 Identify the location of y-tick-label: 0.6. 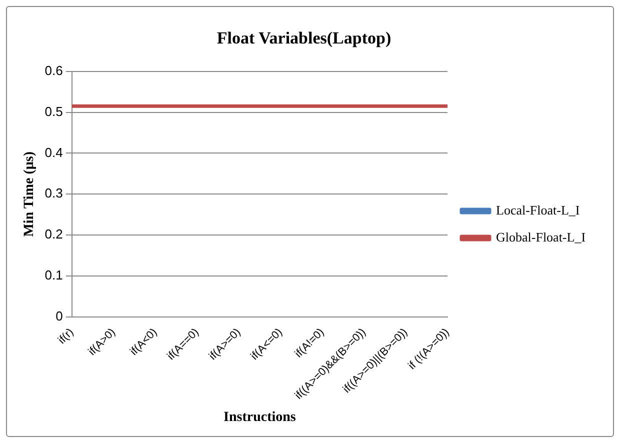
(53, 70).